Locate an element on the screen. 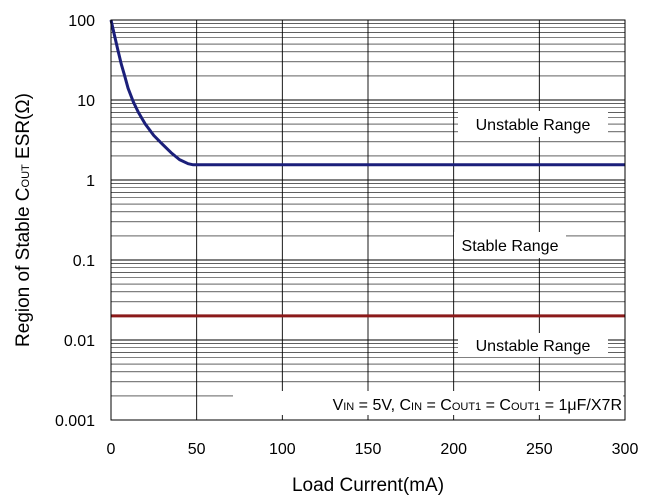 Image resolution: width=645 pixels, height=499 pixels. x-tick-label: 50 is located at coordinates (197, 449).